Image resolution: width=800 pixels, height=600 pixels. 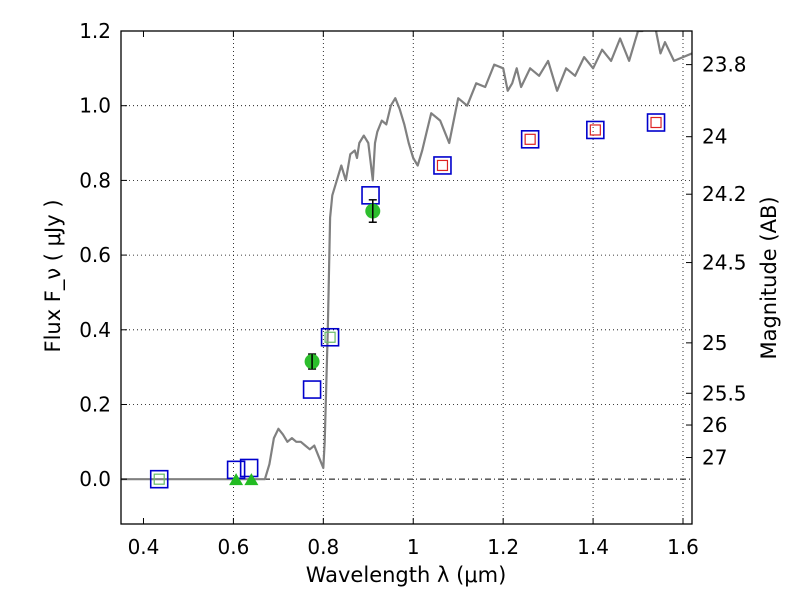 What do you see at coordinates (769, 277) in the screenshot?
I see `y2-axis-label: Magnitude (AB)` at bounding box center [769, 277].